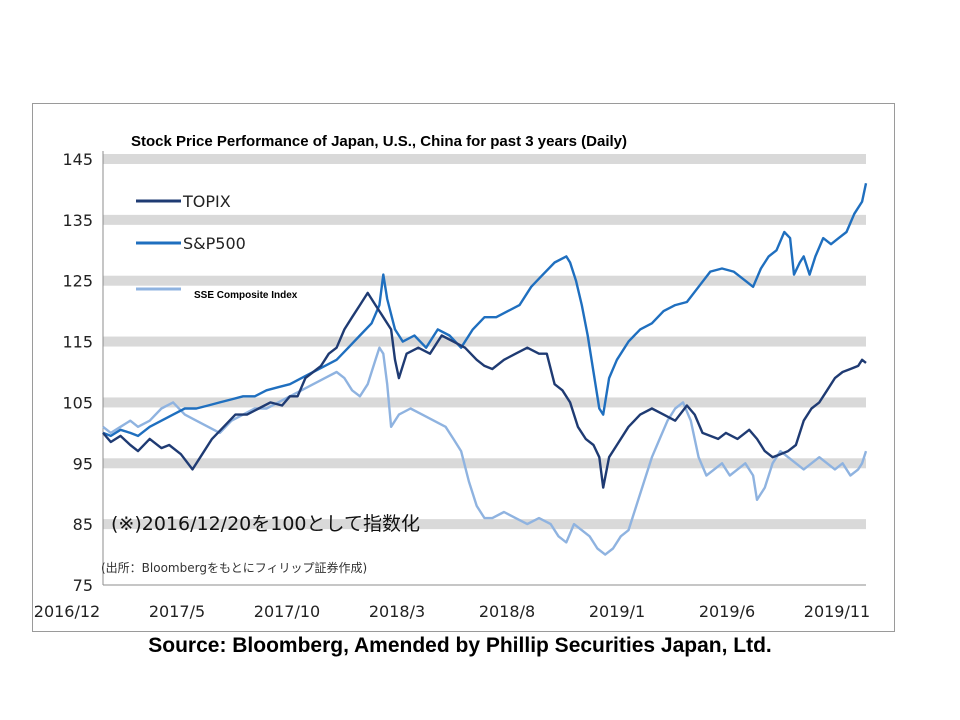 This screenshot has width=960, height=720. I want to click on y-tick-label: 85, so click(83, 524).